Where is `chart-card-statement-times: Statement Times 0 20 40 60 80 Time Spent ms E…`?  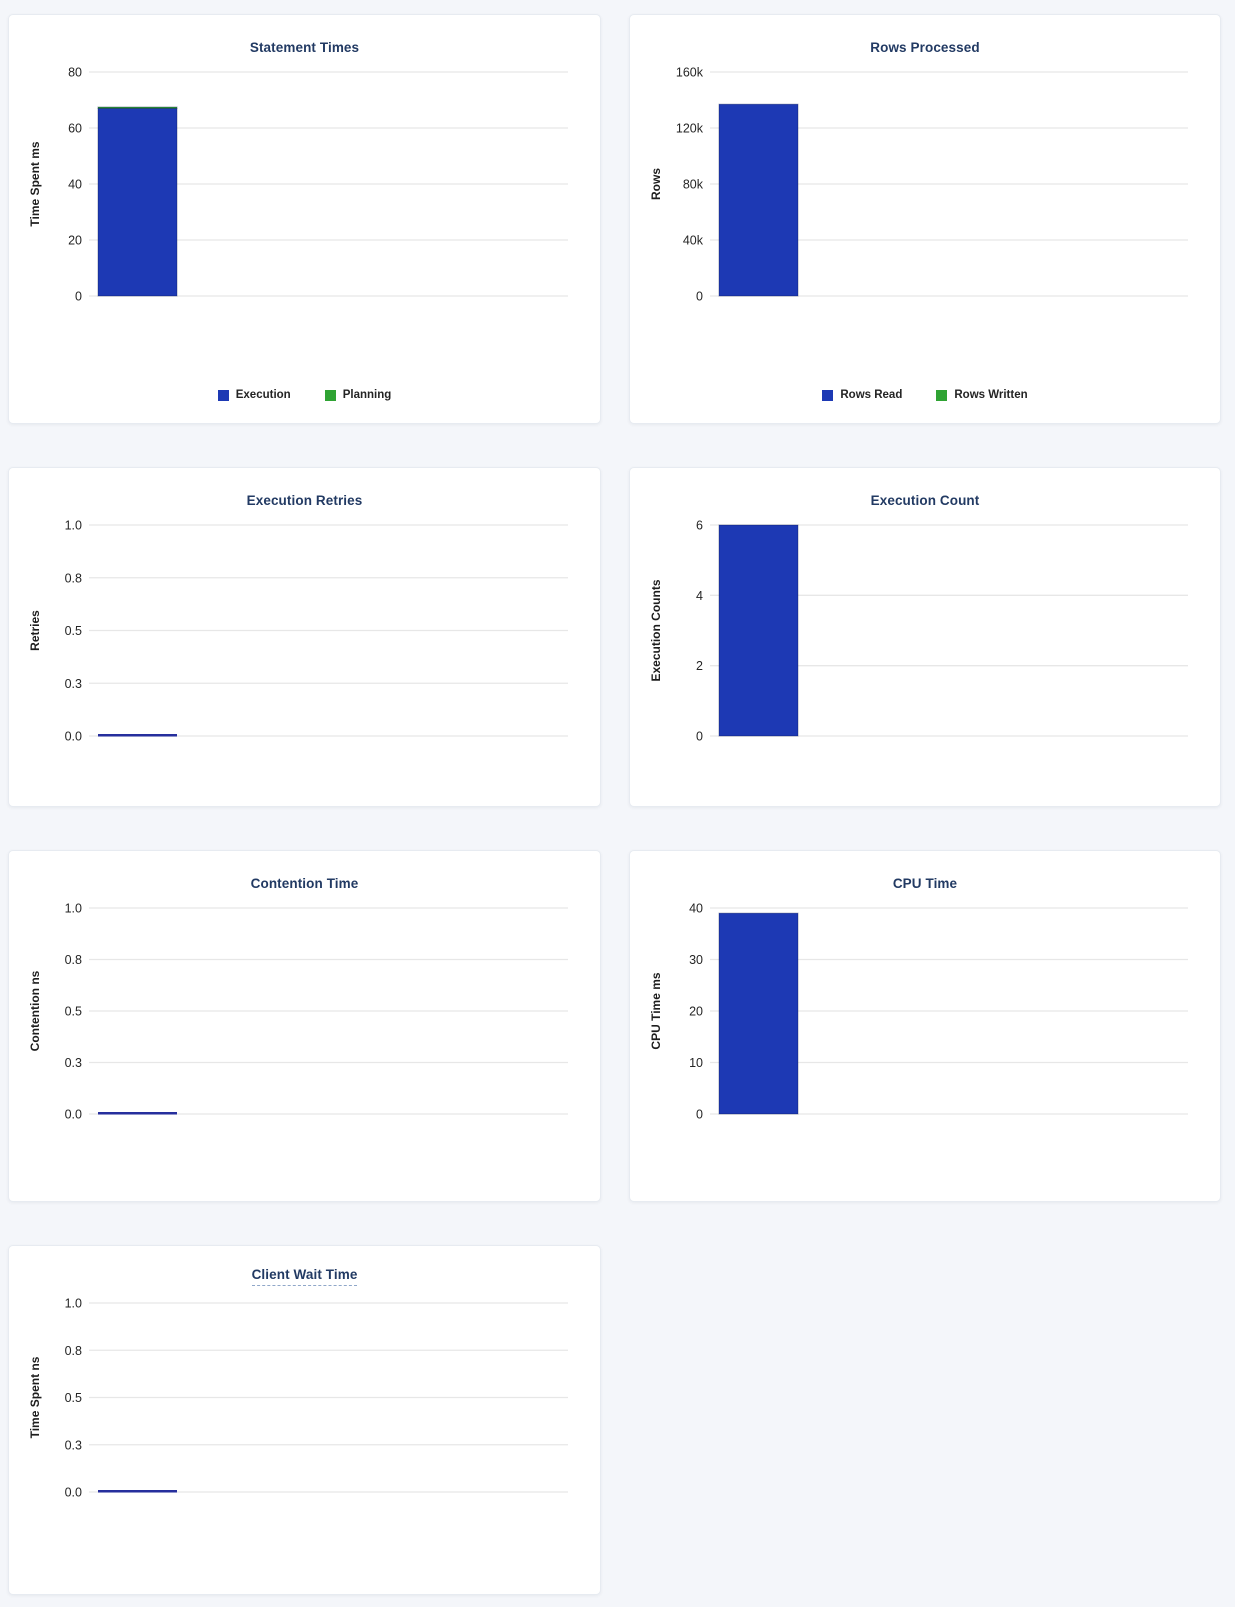 chart-card-statement-times: Statement Times 0 20 40 60 80 Time Spent ms E… is located at coordinates (304, 219).